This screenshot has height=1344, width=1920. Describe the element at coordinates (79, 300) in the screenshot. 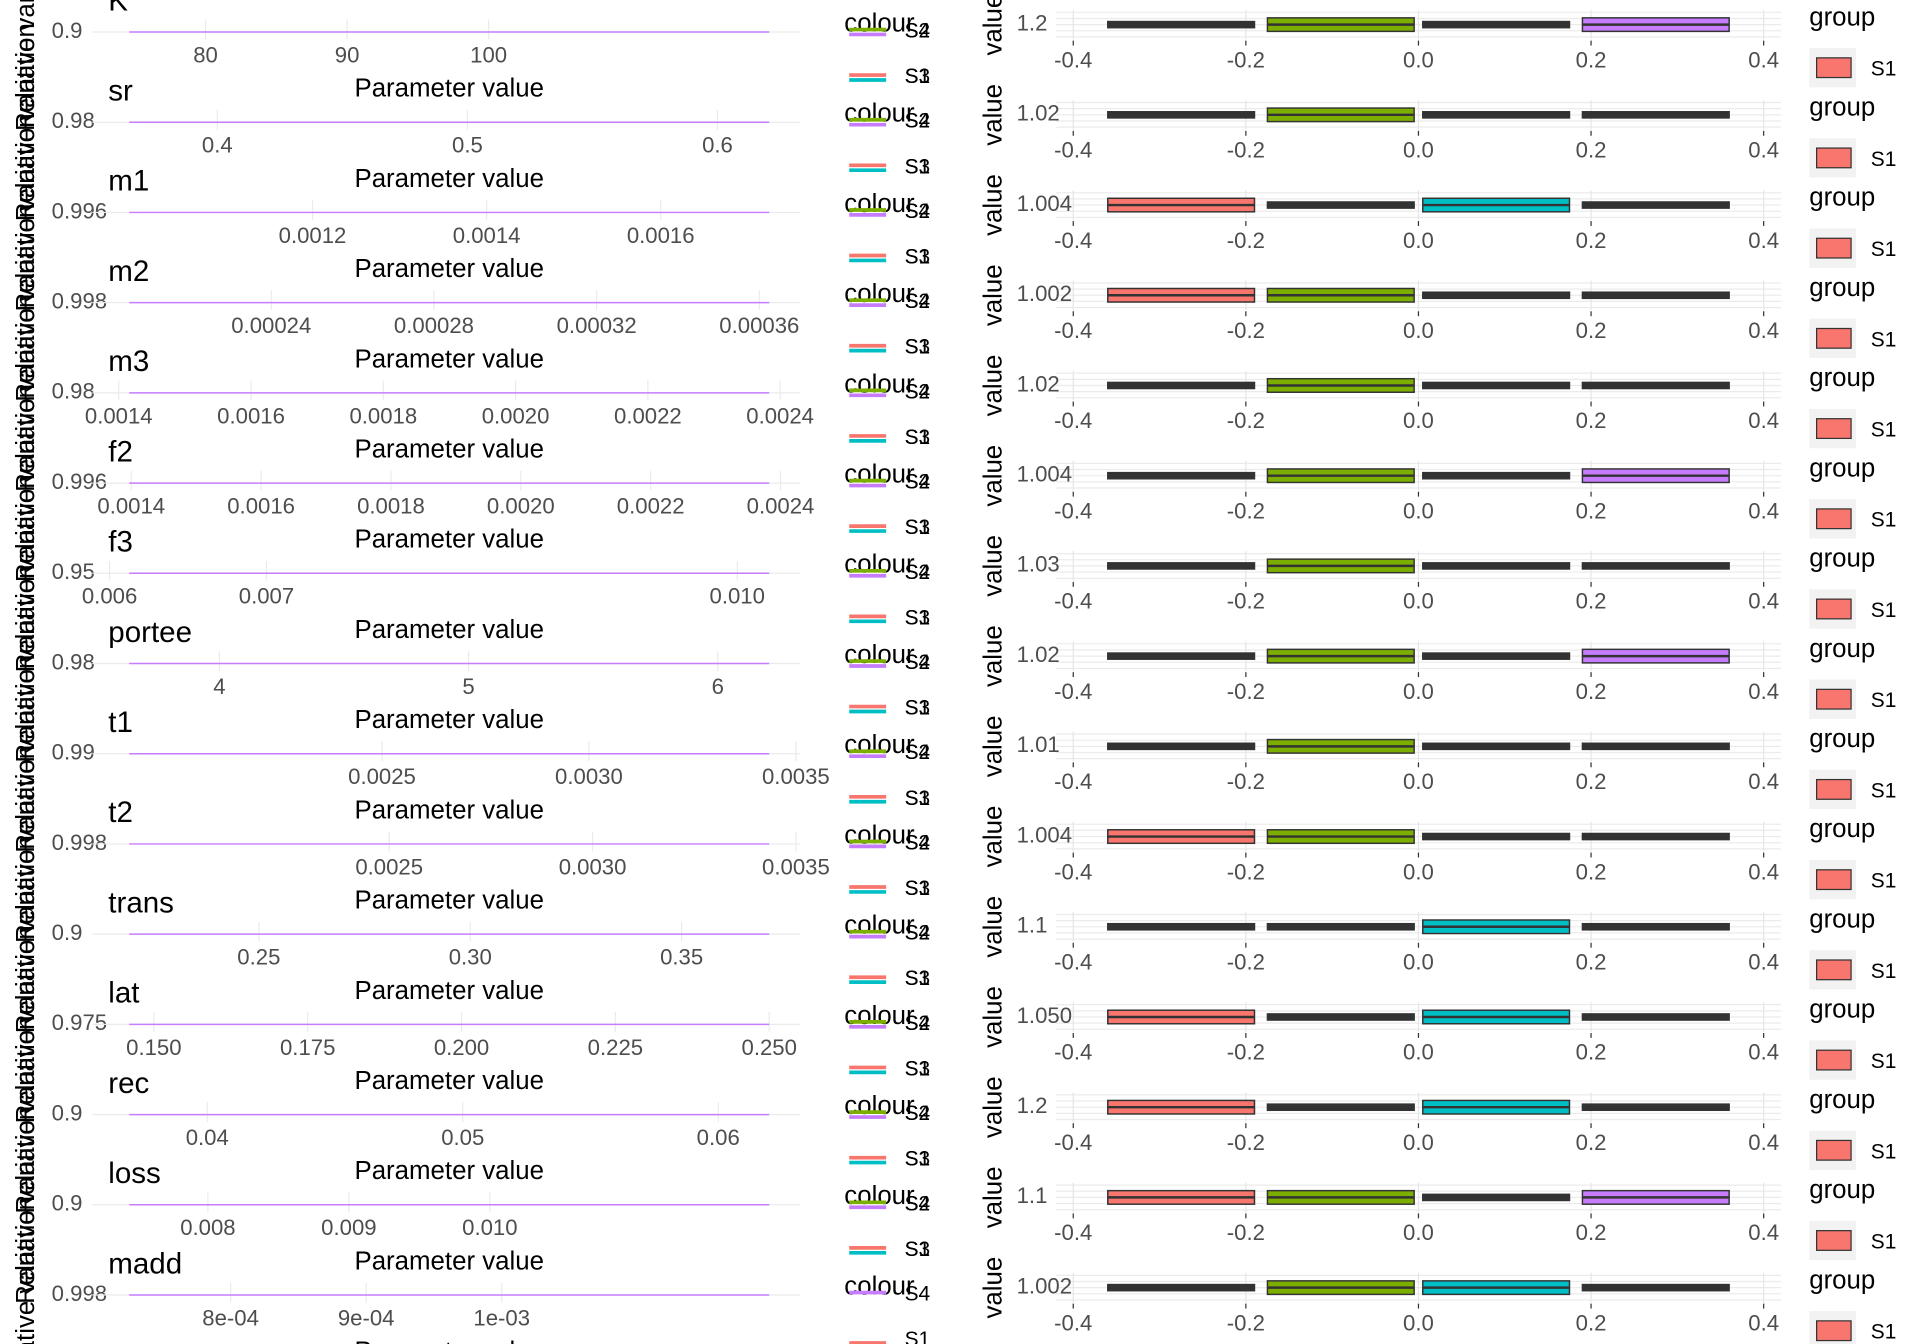

I see `y-tick-label: 0.998` at that location.